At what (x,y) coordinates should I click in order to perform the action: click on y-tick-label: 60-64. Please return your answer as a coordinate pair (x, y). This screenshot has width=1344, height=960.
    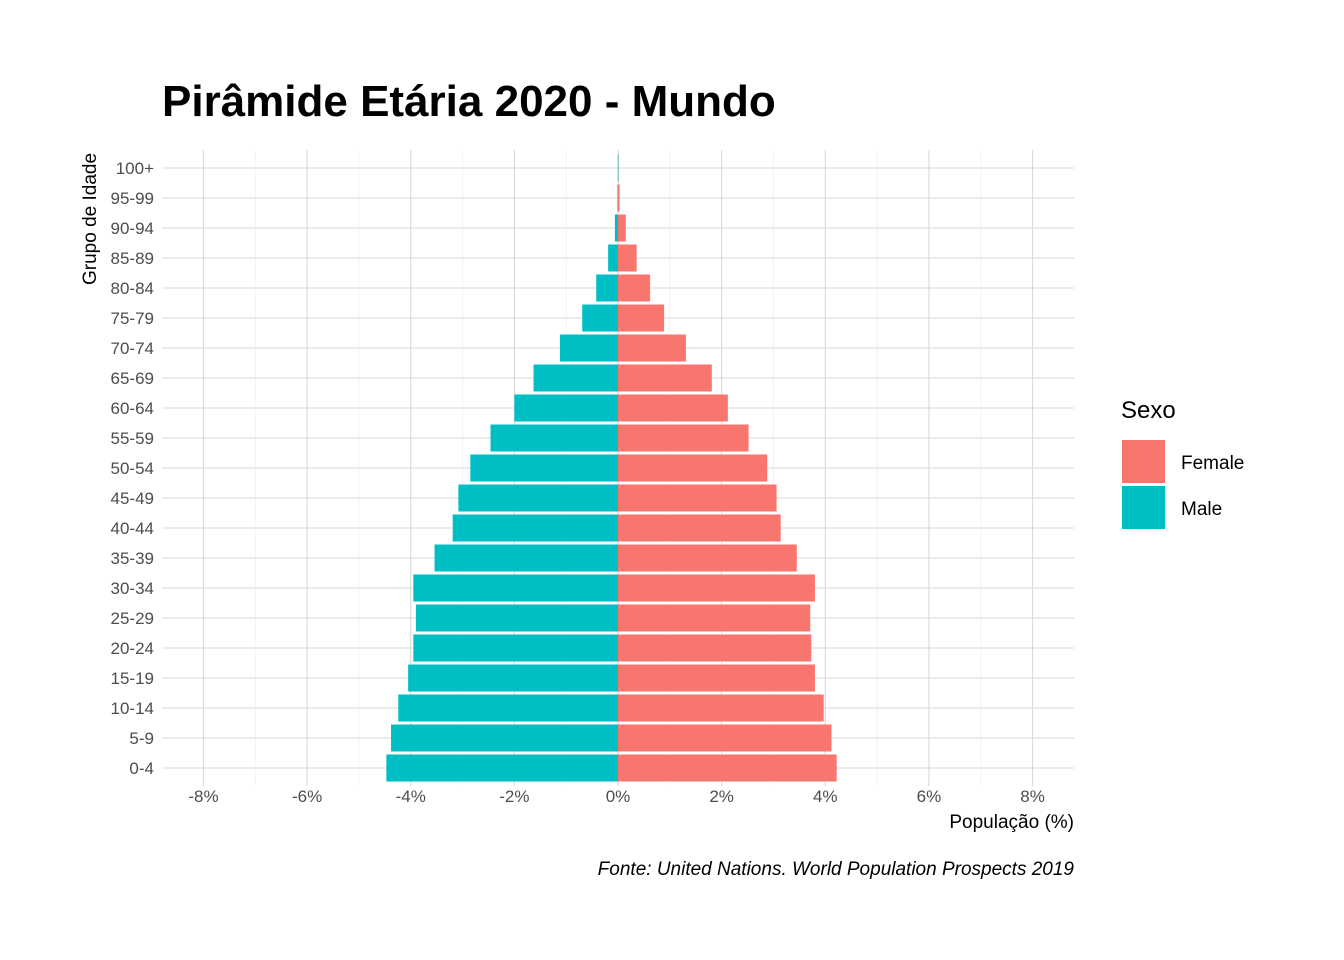
    Looking at the image, I should click on (132, 408).